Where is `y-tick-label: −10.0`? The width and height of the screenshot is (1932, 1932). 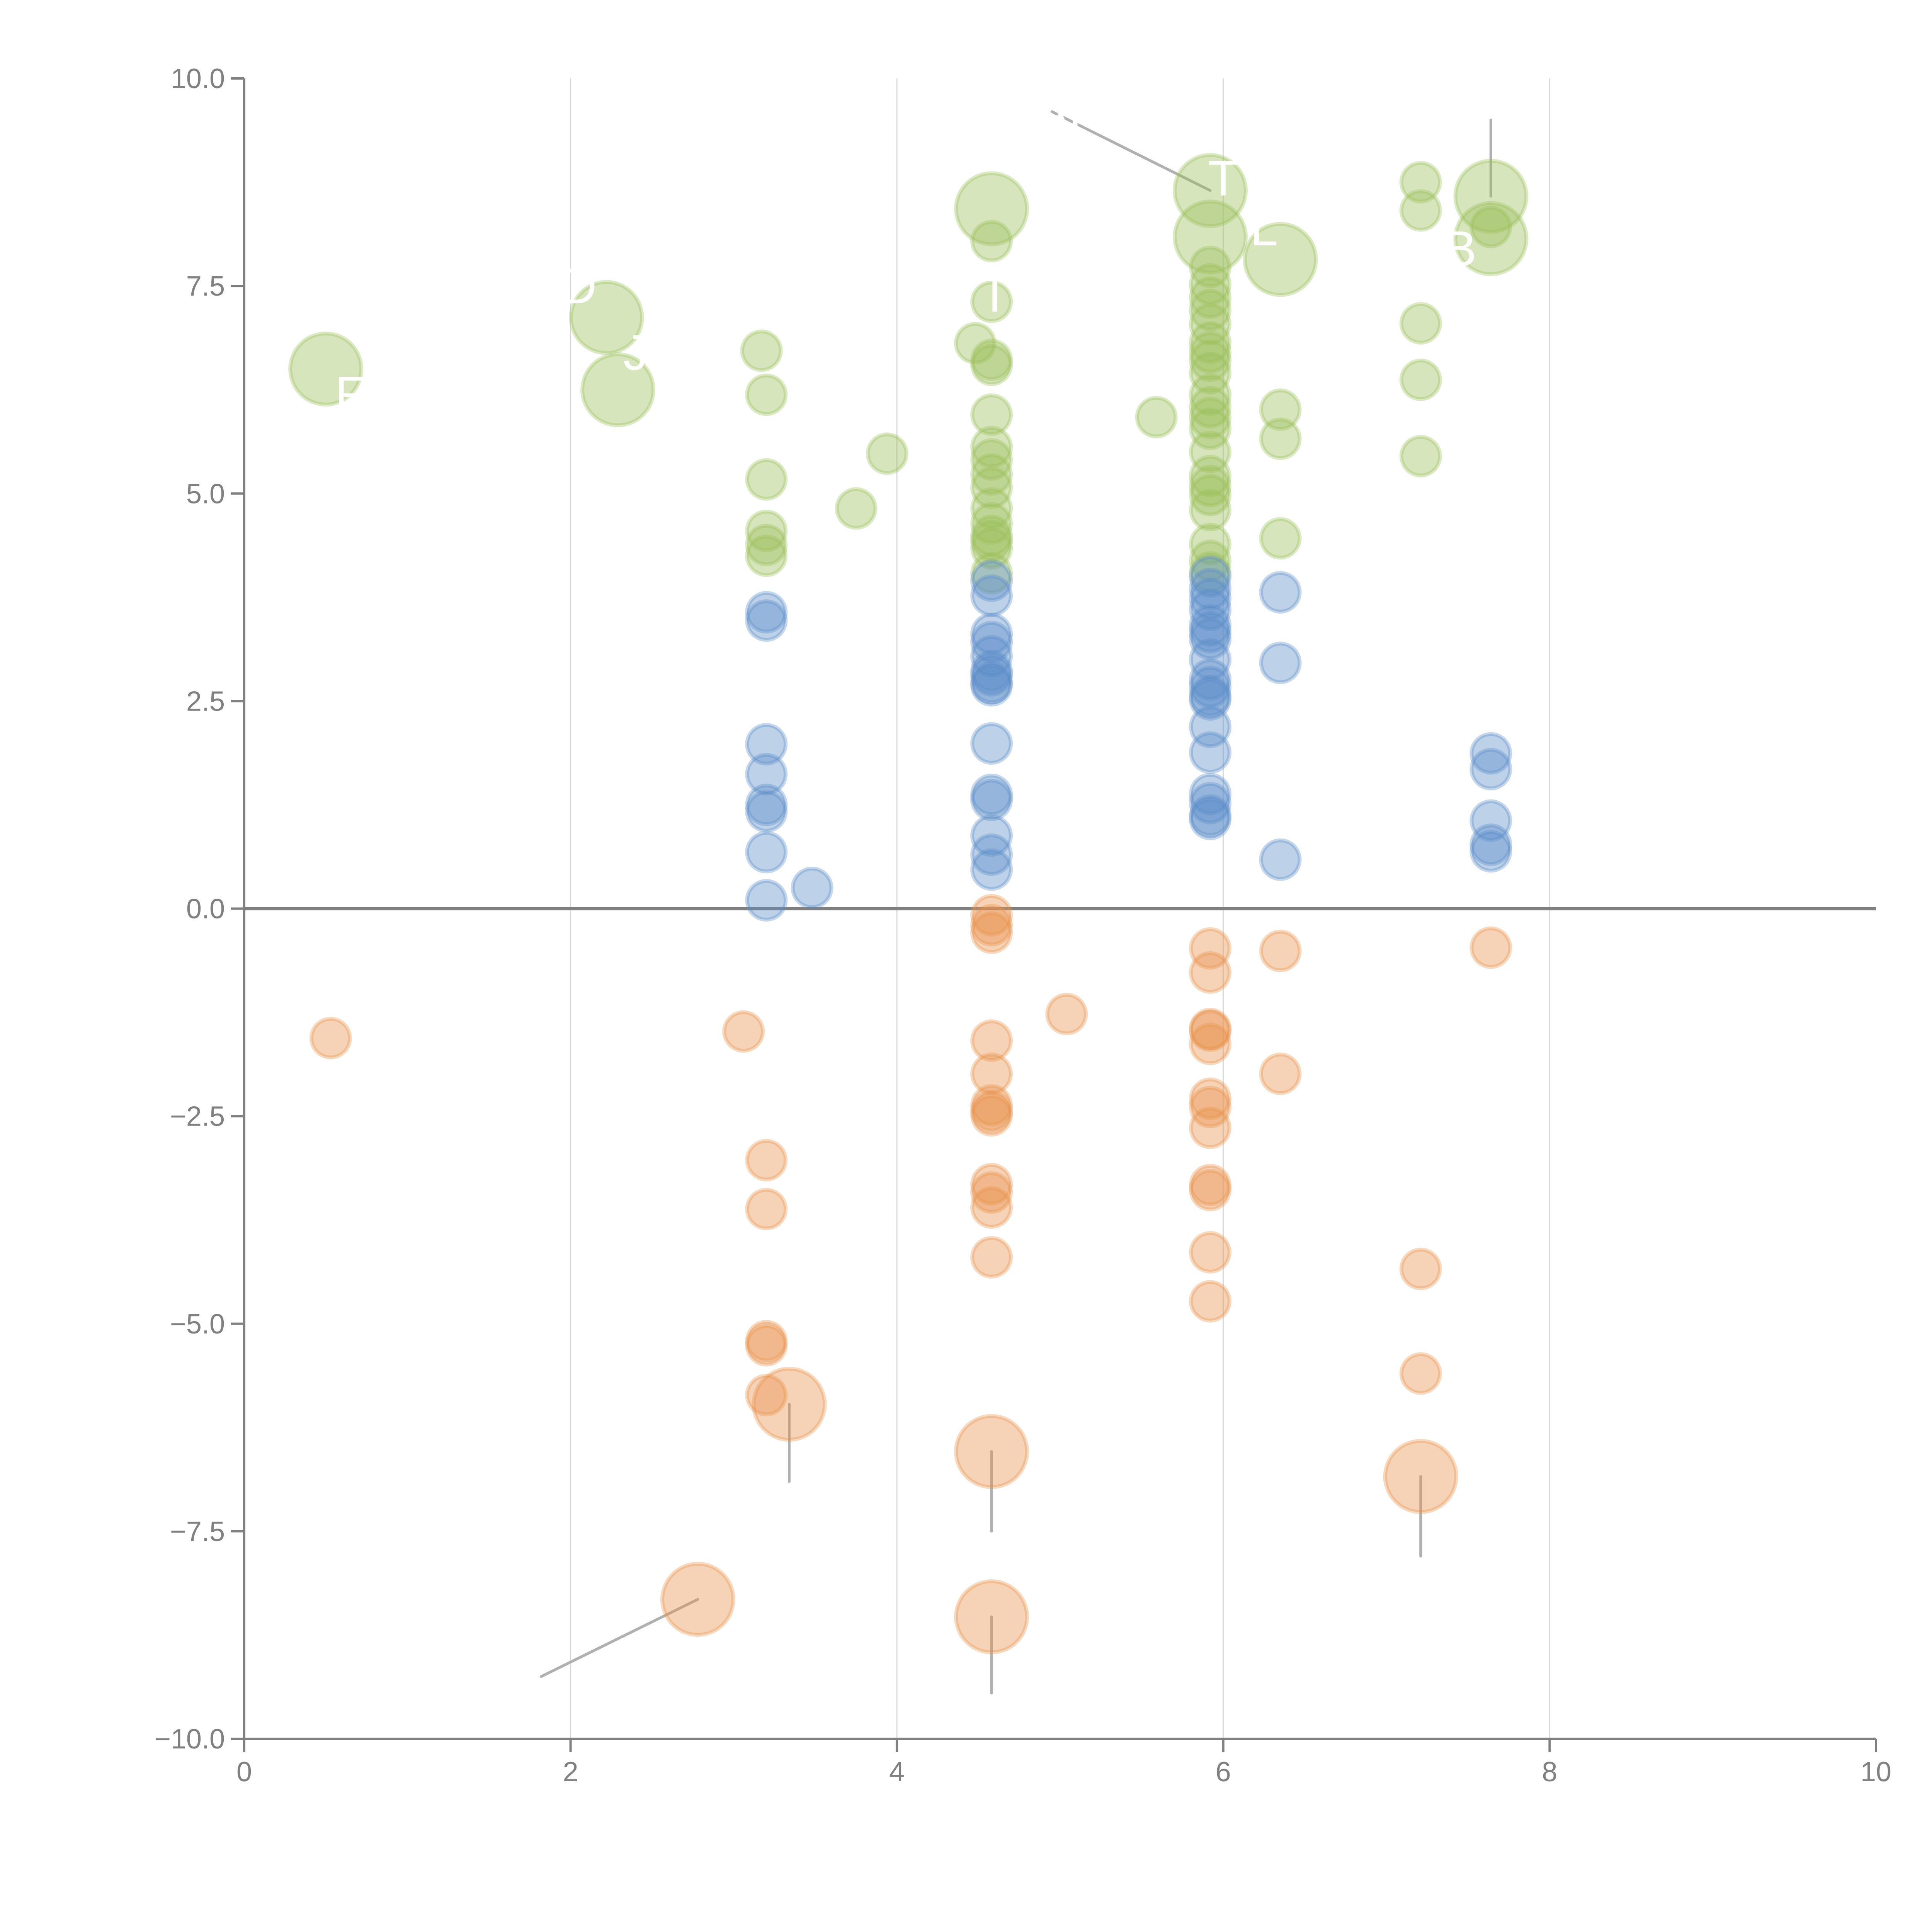 y-tick-label: −10.0 is located at coordinates (190, 1740).